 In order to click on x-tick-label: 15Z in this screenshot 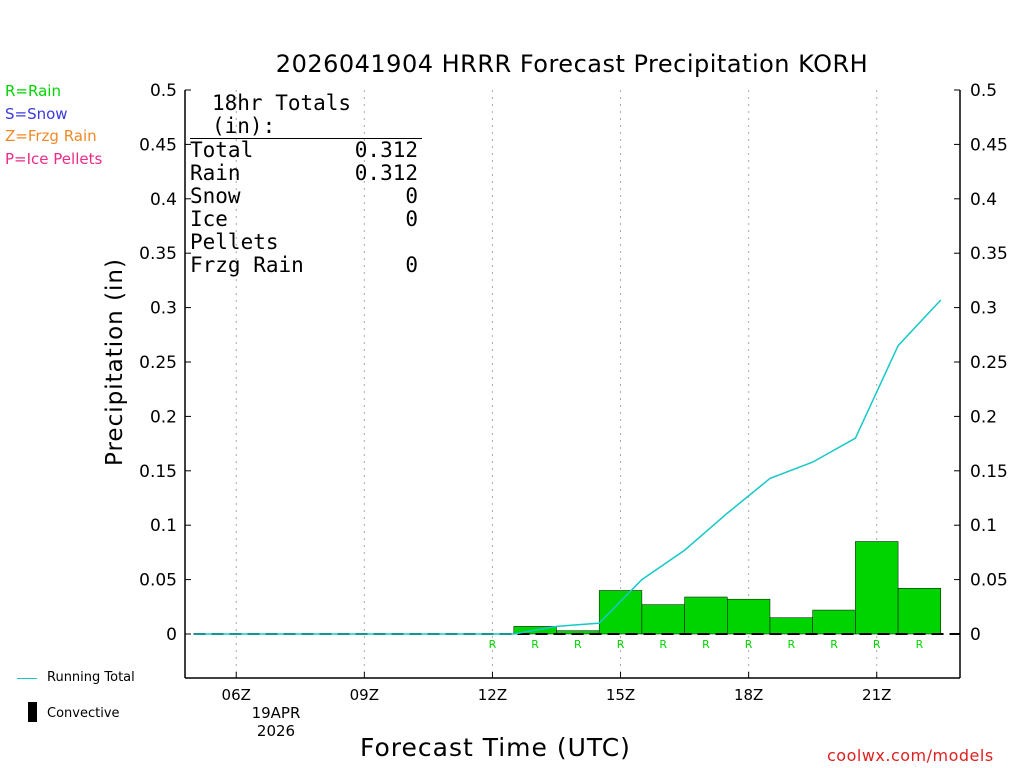, I will do `click(620, 695)`.